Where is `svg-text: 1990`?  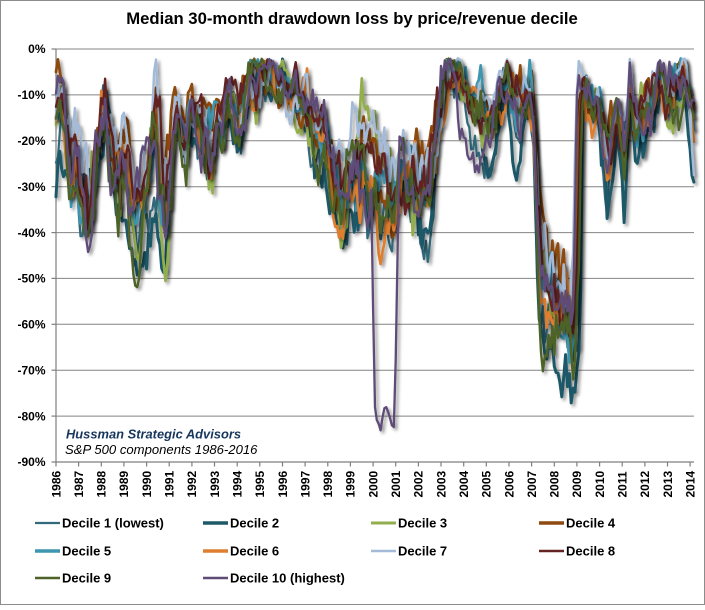 svg-text: 1990 is located at coordinates (147, 483).